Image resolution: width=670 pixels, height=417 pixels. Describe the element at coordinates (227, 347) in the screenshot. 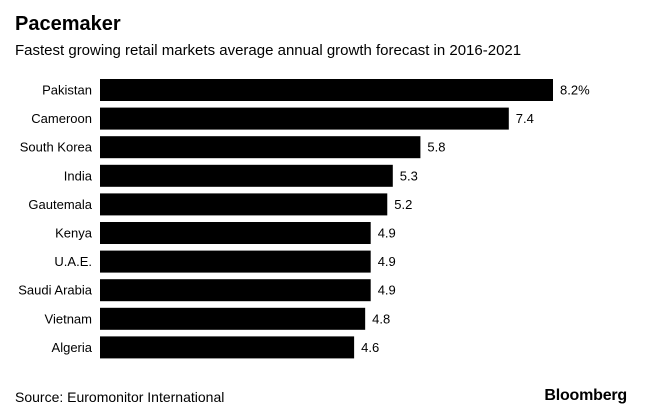

I see `bar-algeria` at that location.